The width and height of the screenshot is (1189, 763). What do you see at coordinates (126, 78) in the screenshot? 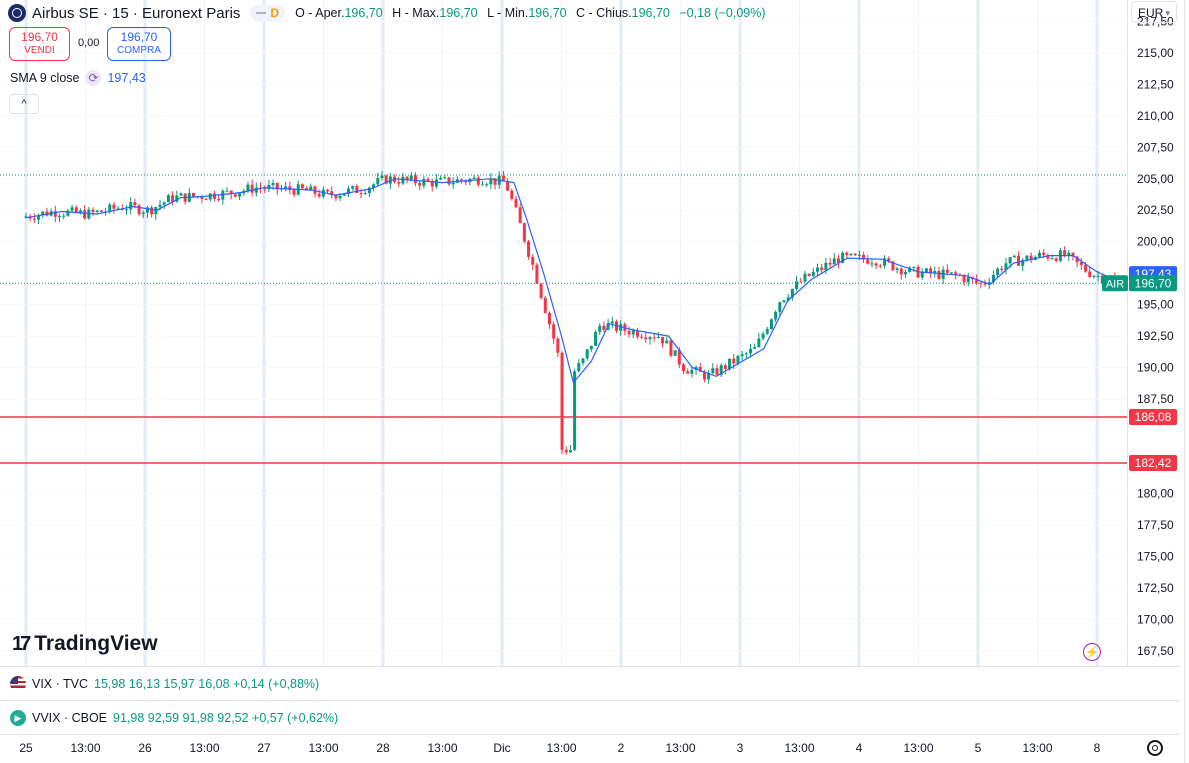
I see `sma-value: 197,43` at bounding box center [126, 78].